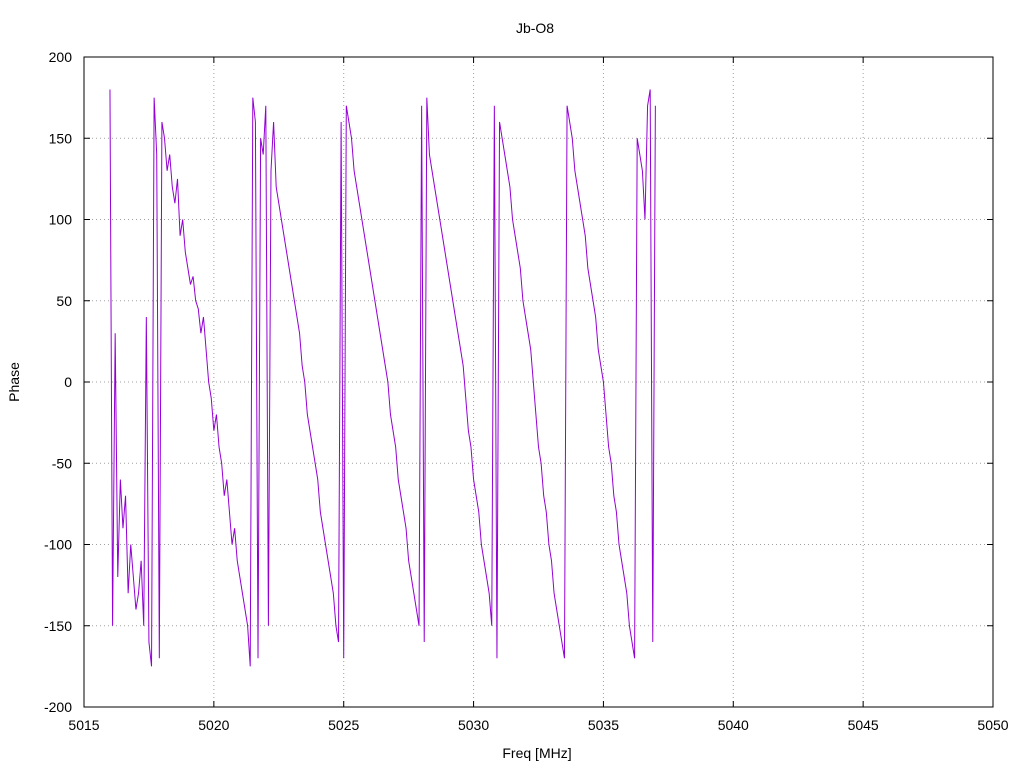 The width and height of the screenshot is (1024, 768). What do you see at coordinates (992, 725) in the screenshot?
I see `x-tick-label: 5050` at bounding box center [992, 725].